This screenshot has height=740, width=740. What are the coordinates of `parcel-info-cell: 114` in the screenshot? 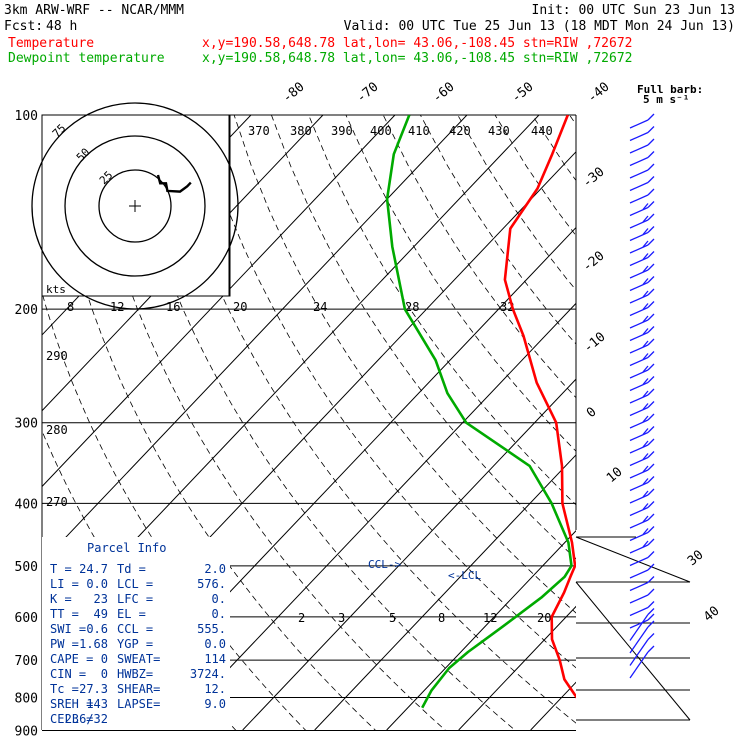 It's located at (215, 659).